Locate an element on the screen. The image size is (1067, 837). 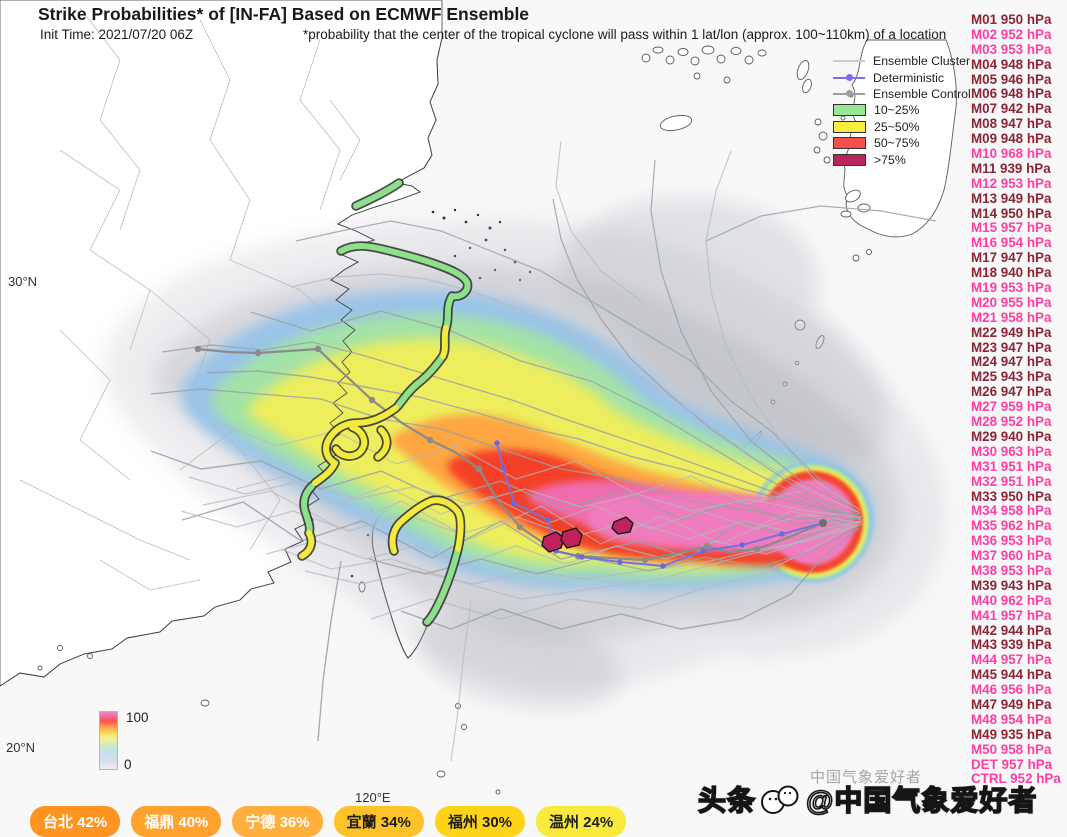
ensemble-member: M14 950 hPa is located at coordinates (1011, 213).